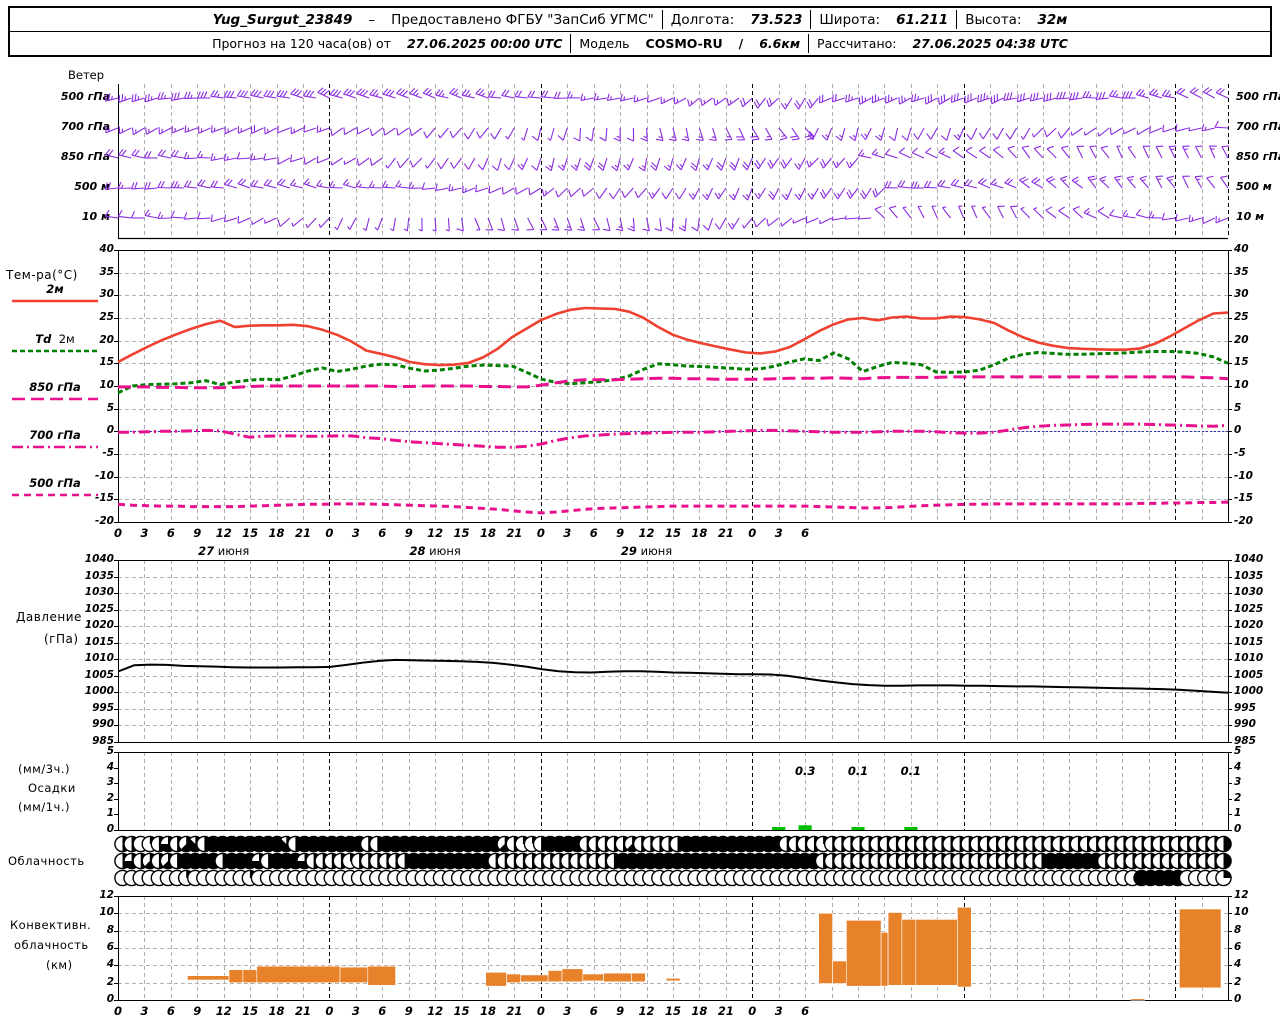 The width and height of the screenshot is (1280, 1024). What do you see at coordinates (1258, 96) in the screenshot?
I see `wind-level-label-right: 500 гПа` at bounding box center [1258, 96].